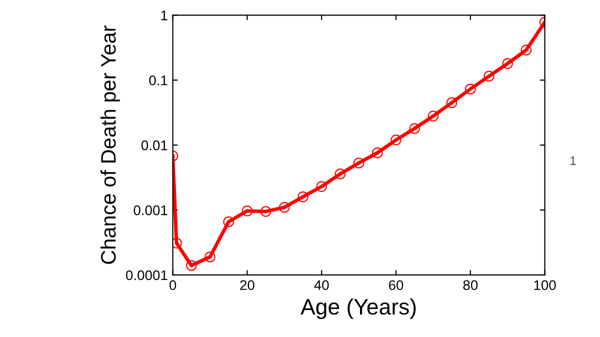 This screenshot has height=337, width=600. I want to click on y-tick-label: 0.1, so click(158, 80).